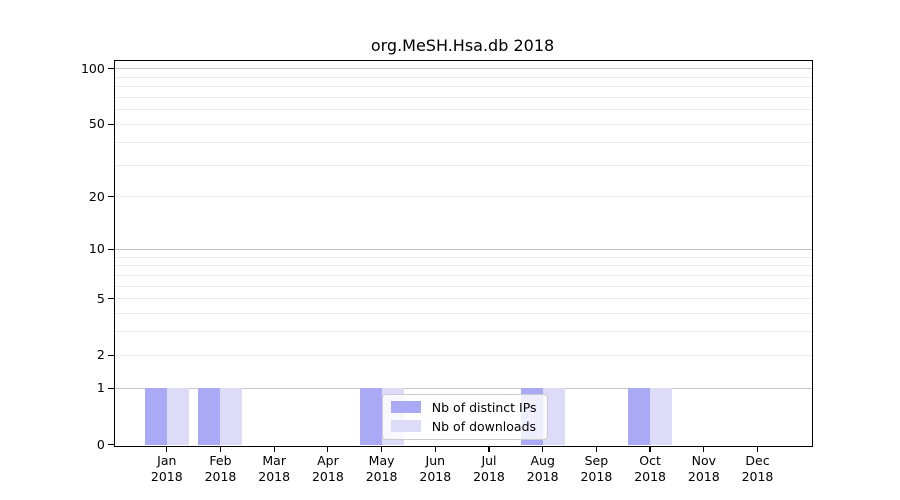 Image resolution: width=900 pixels, height=500 pixels. Describe the element at coordinates (100, 388) in the screenshot. I see `y-tick-label: 1` at that location.